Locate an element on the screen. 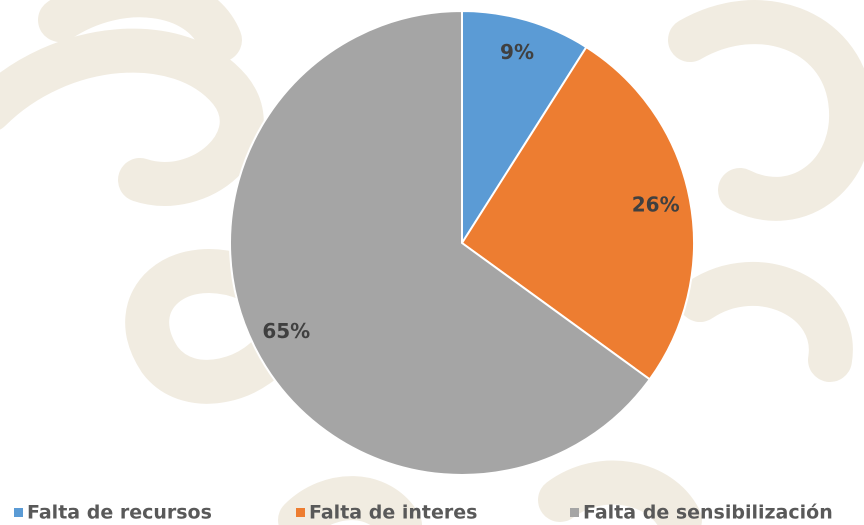 The height and width of the screenshot is (525, 864). data-label: 26% is located at coordinates (656, 205).